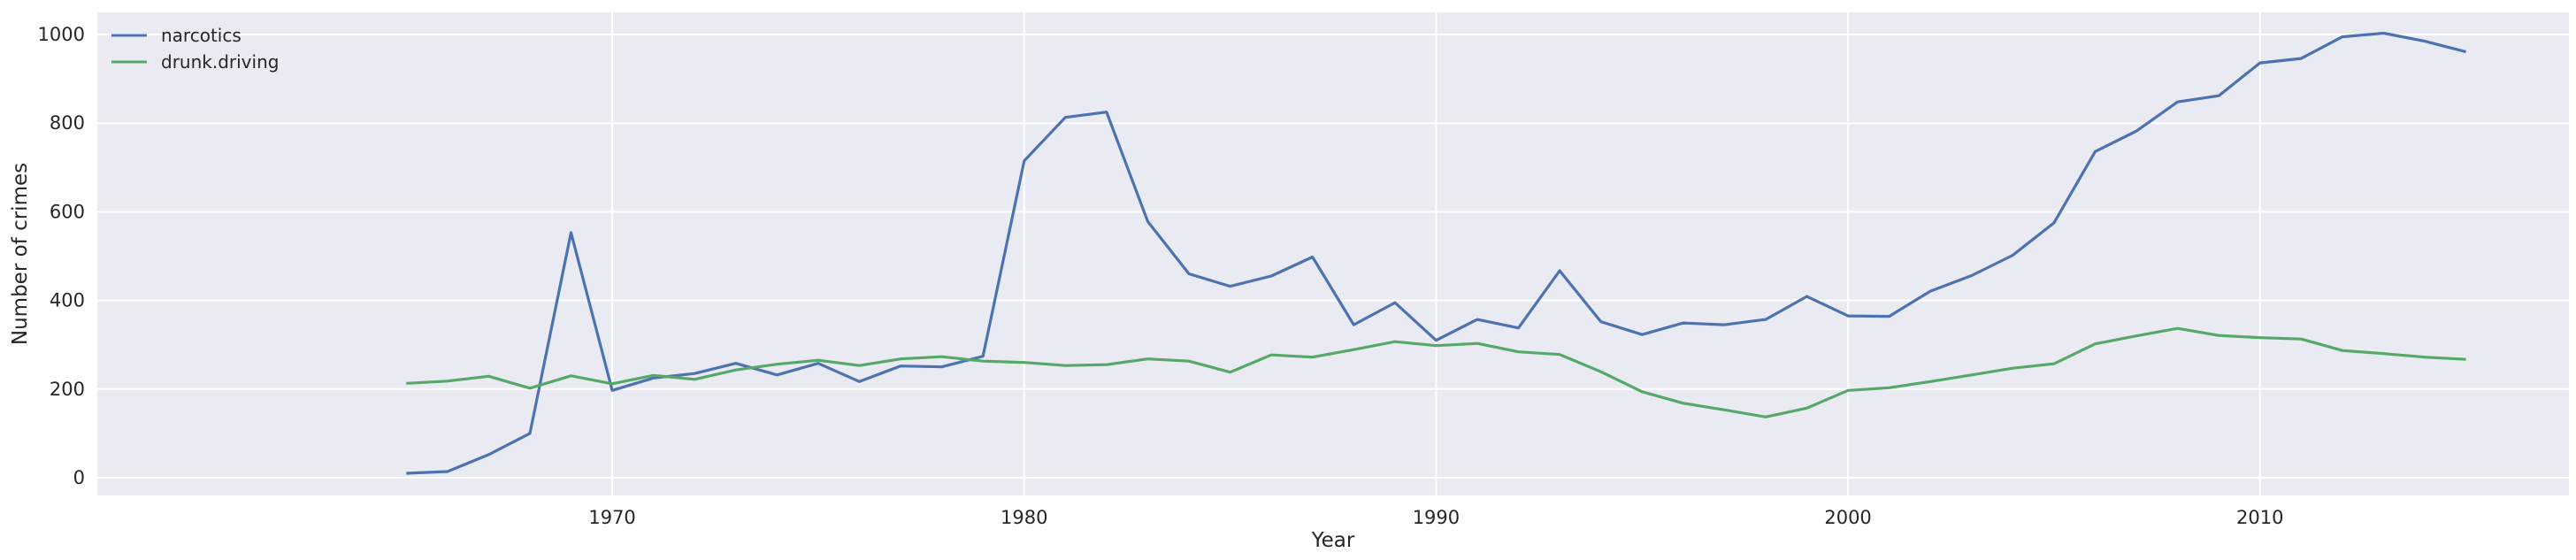  Describe the element at coordinates (61, 34) in the screenshot. I see `y-tick-label: 1000` at that location.